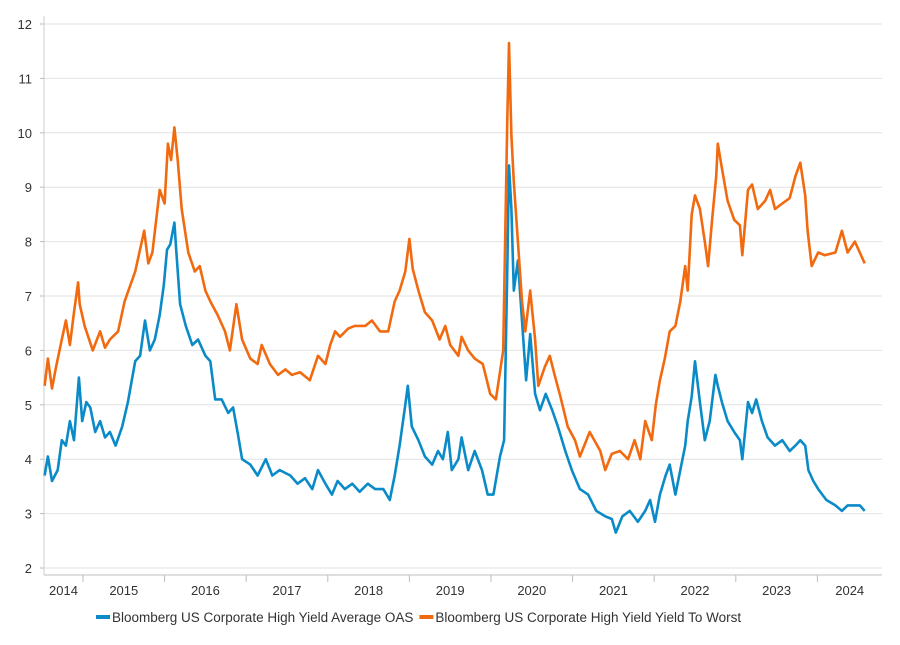  What do you see at coordinates (205, 590) in the screenshot?
I see `x-tick-label: 2016` at bounding box center [205, 590].